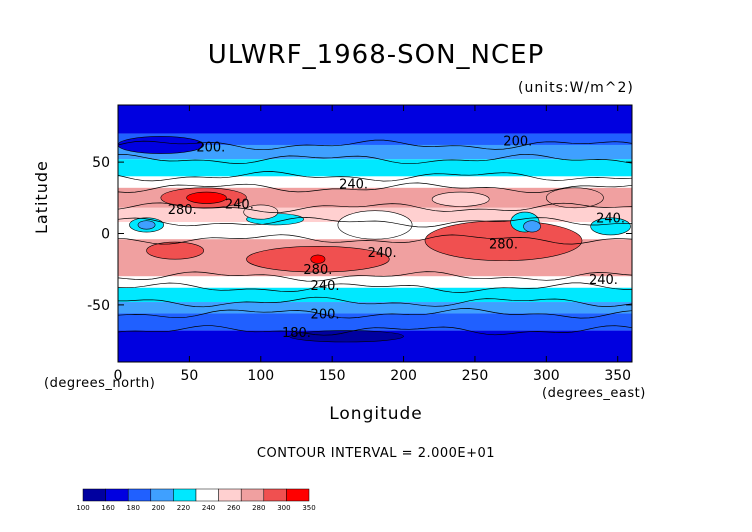 This screenshot has height=532, width=752. What do you see at coordinates (283, 508) in the screenshot?
I see `colorbar-label: 300` at bounding box center [283, 508].